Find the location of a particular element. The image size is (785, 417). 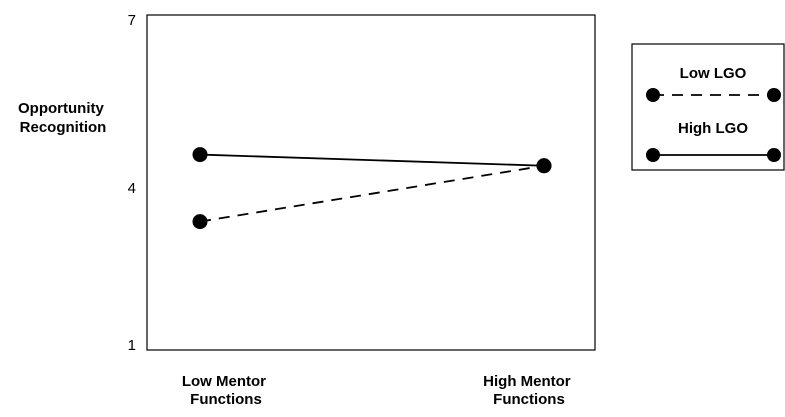

y-axis-title-line: Opportunity is located at coordinates (61, 108).